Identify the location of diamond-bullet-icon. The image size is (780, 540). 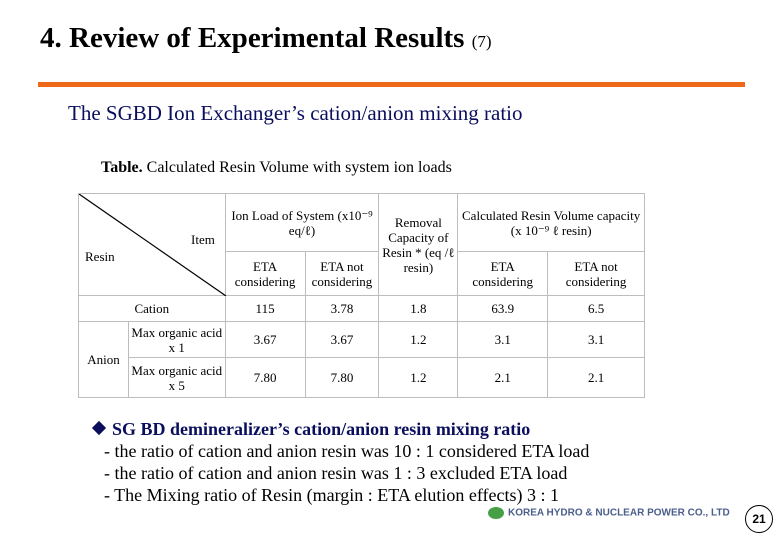
(99, 428).